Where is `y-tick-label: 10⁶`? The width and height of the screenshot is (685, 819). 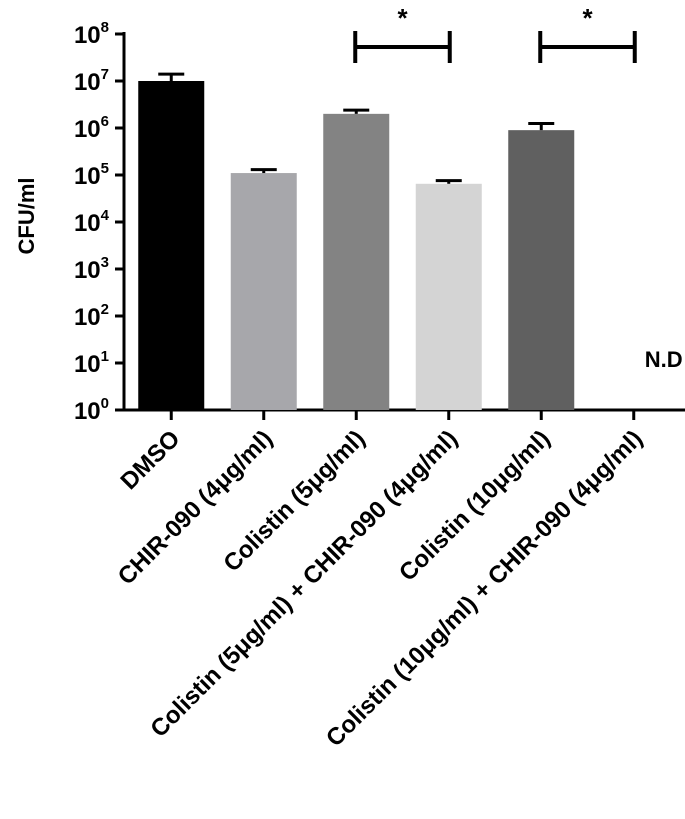 y-tick-label: 10⁶ is located at coordinates (91, 128).